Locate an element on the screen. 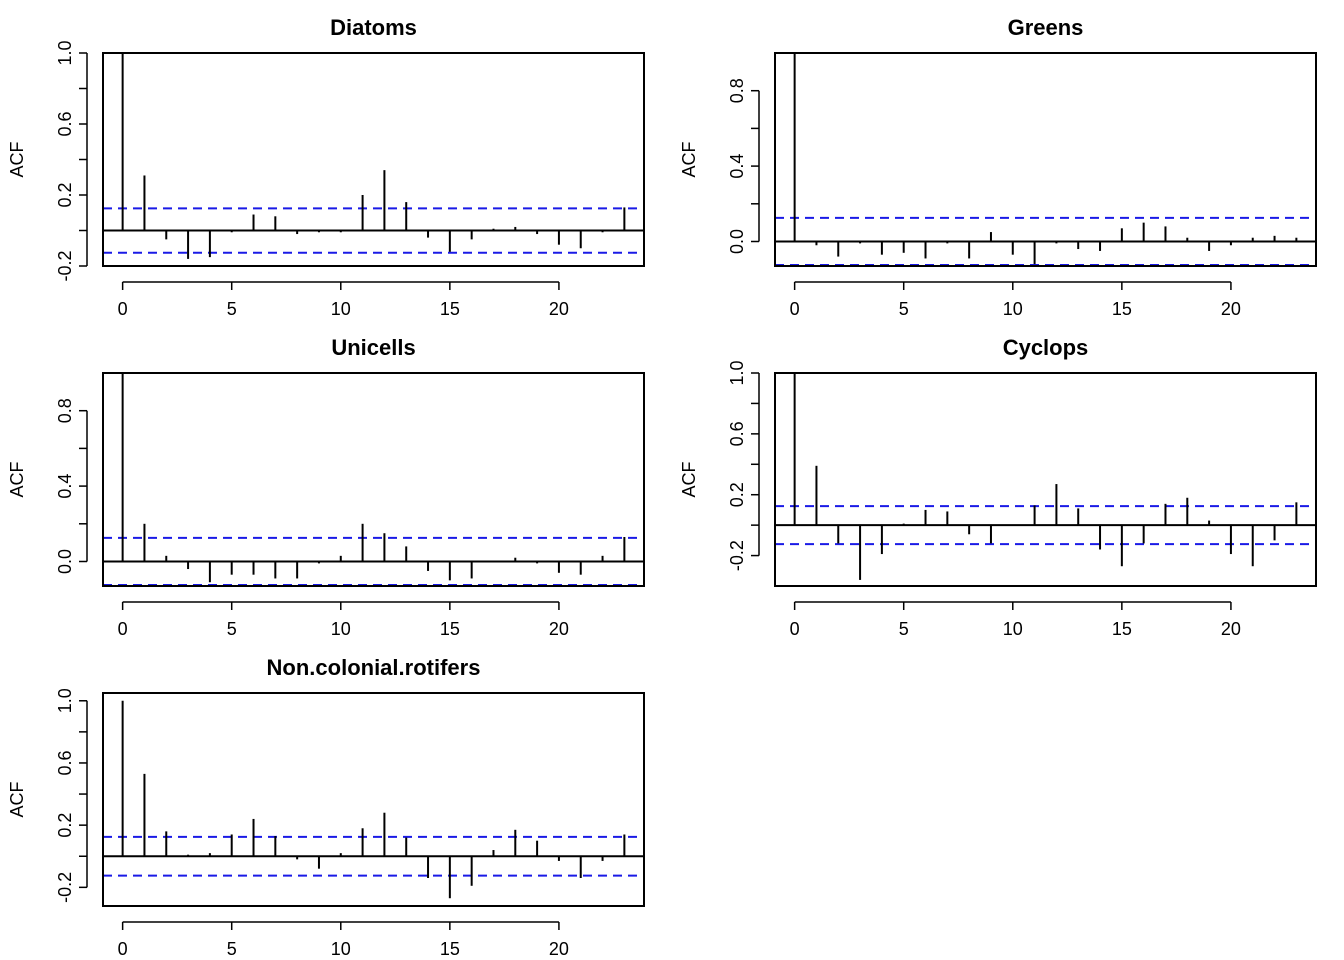 Image resolution: width=1344 pixels, height=960 pixels. panel-title: Non.colonial.rotifers is located at coordinates (374, 667).